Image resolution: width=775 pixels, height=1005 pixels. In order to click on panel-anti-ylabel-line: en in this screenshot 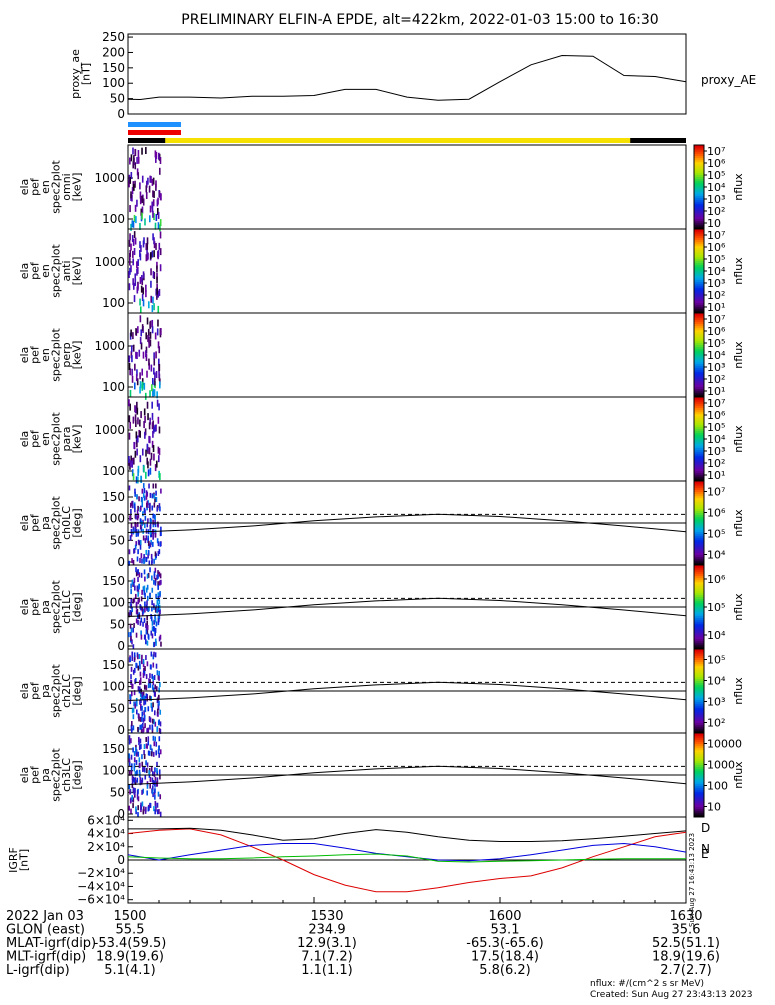, I will do `click(45, 271)`.